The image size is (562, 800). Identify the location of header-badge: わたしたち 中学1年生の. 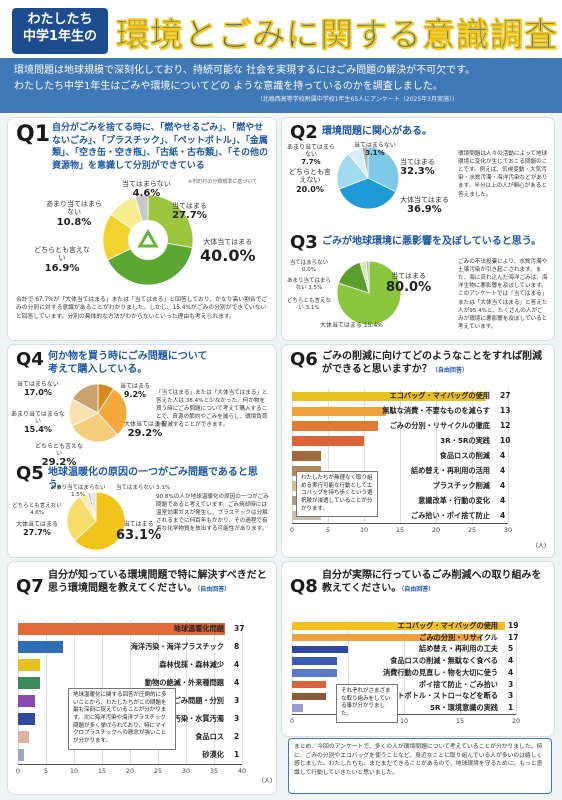
(60, 31).